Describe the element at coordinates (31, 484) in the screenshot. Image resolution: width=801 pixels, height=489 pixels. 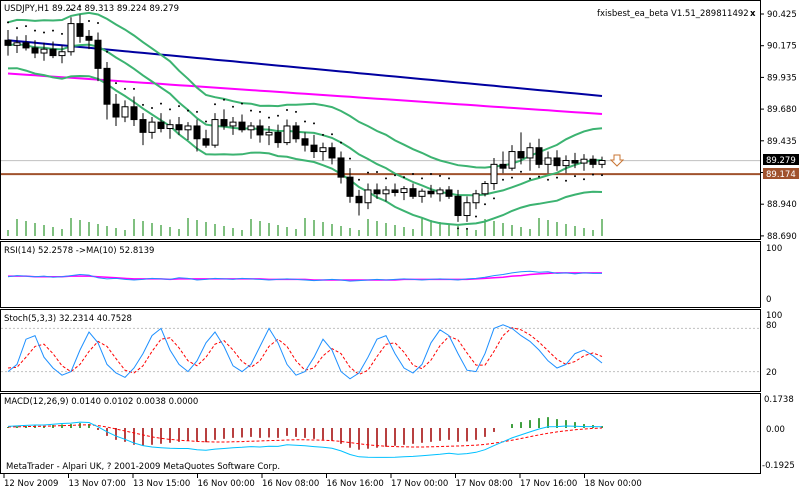
I see `time-tick-label: 12 Nov 2009` at that location.